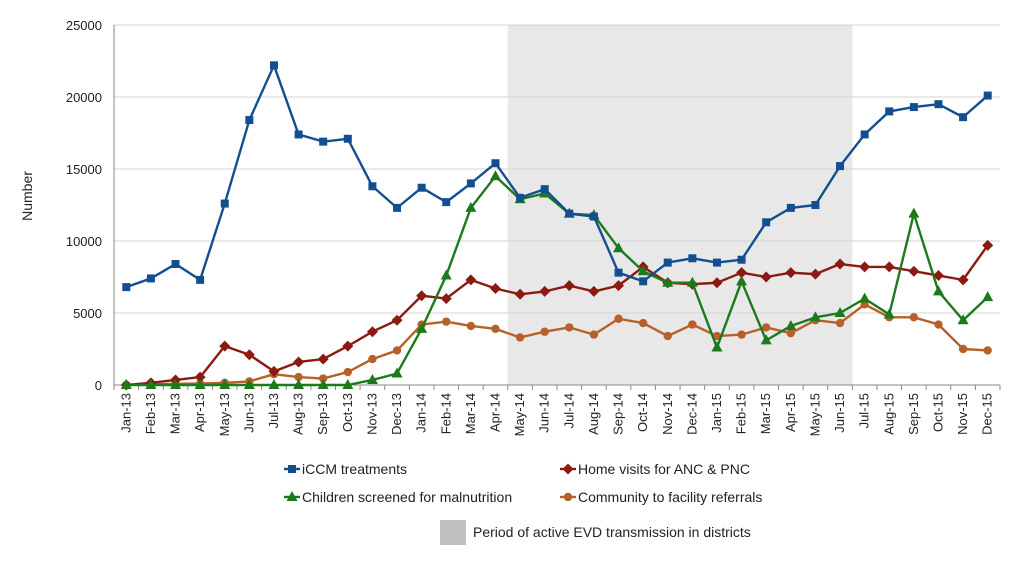 Image resolution: width=1024 pixels, height=566 pixels. I want to click on x-tick-label: Jan-14, so click(421, 413).